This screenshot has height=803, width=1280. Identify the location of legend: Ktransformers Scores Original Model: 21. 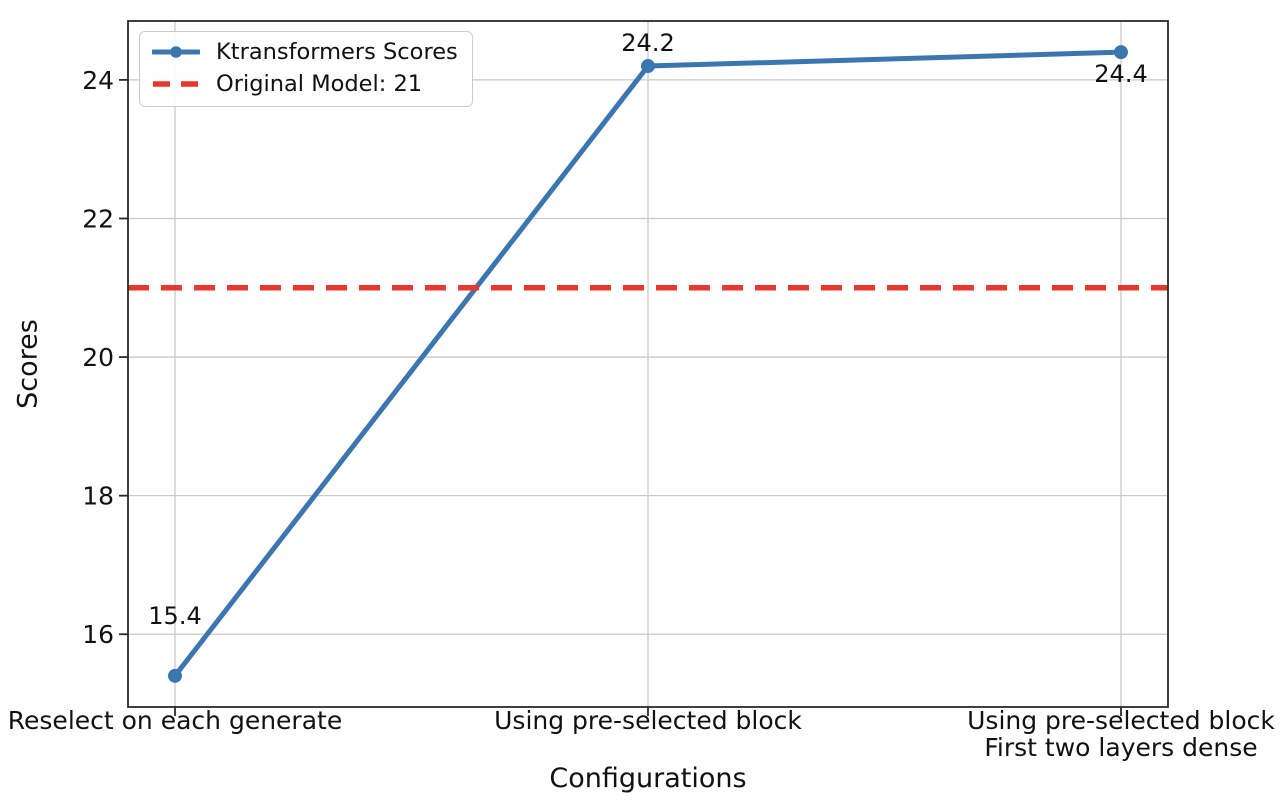
(306, 69).